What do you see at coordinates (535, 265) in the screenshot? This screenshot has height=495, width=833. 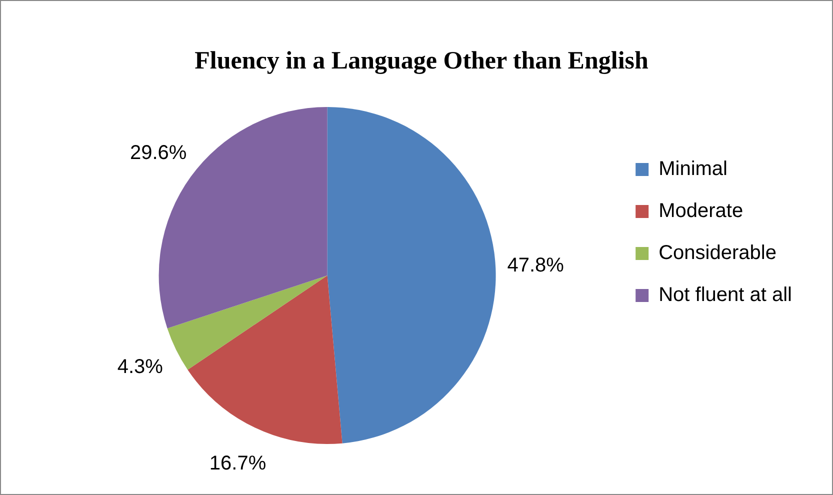 I see `data-label: 47.8%` at bounding box center [535, 265].